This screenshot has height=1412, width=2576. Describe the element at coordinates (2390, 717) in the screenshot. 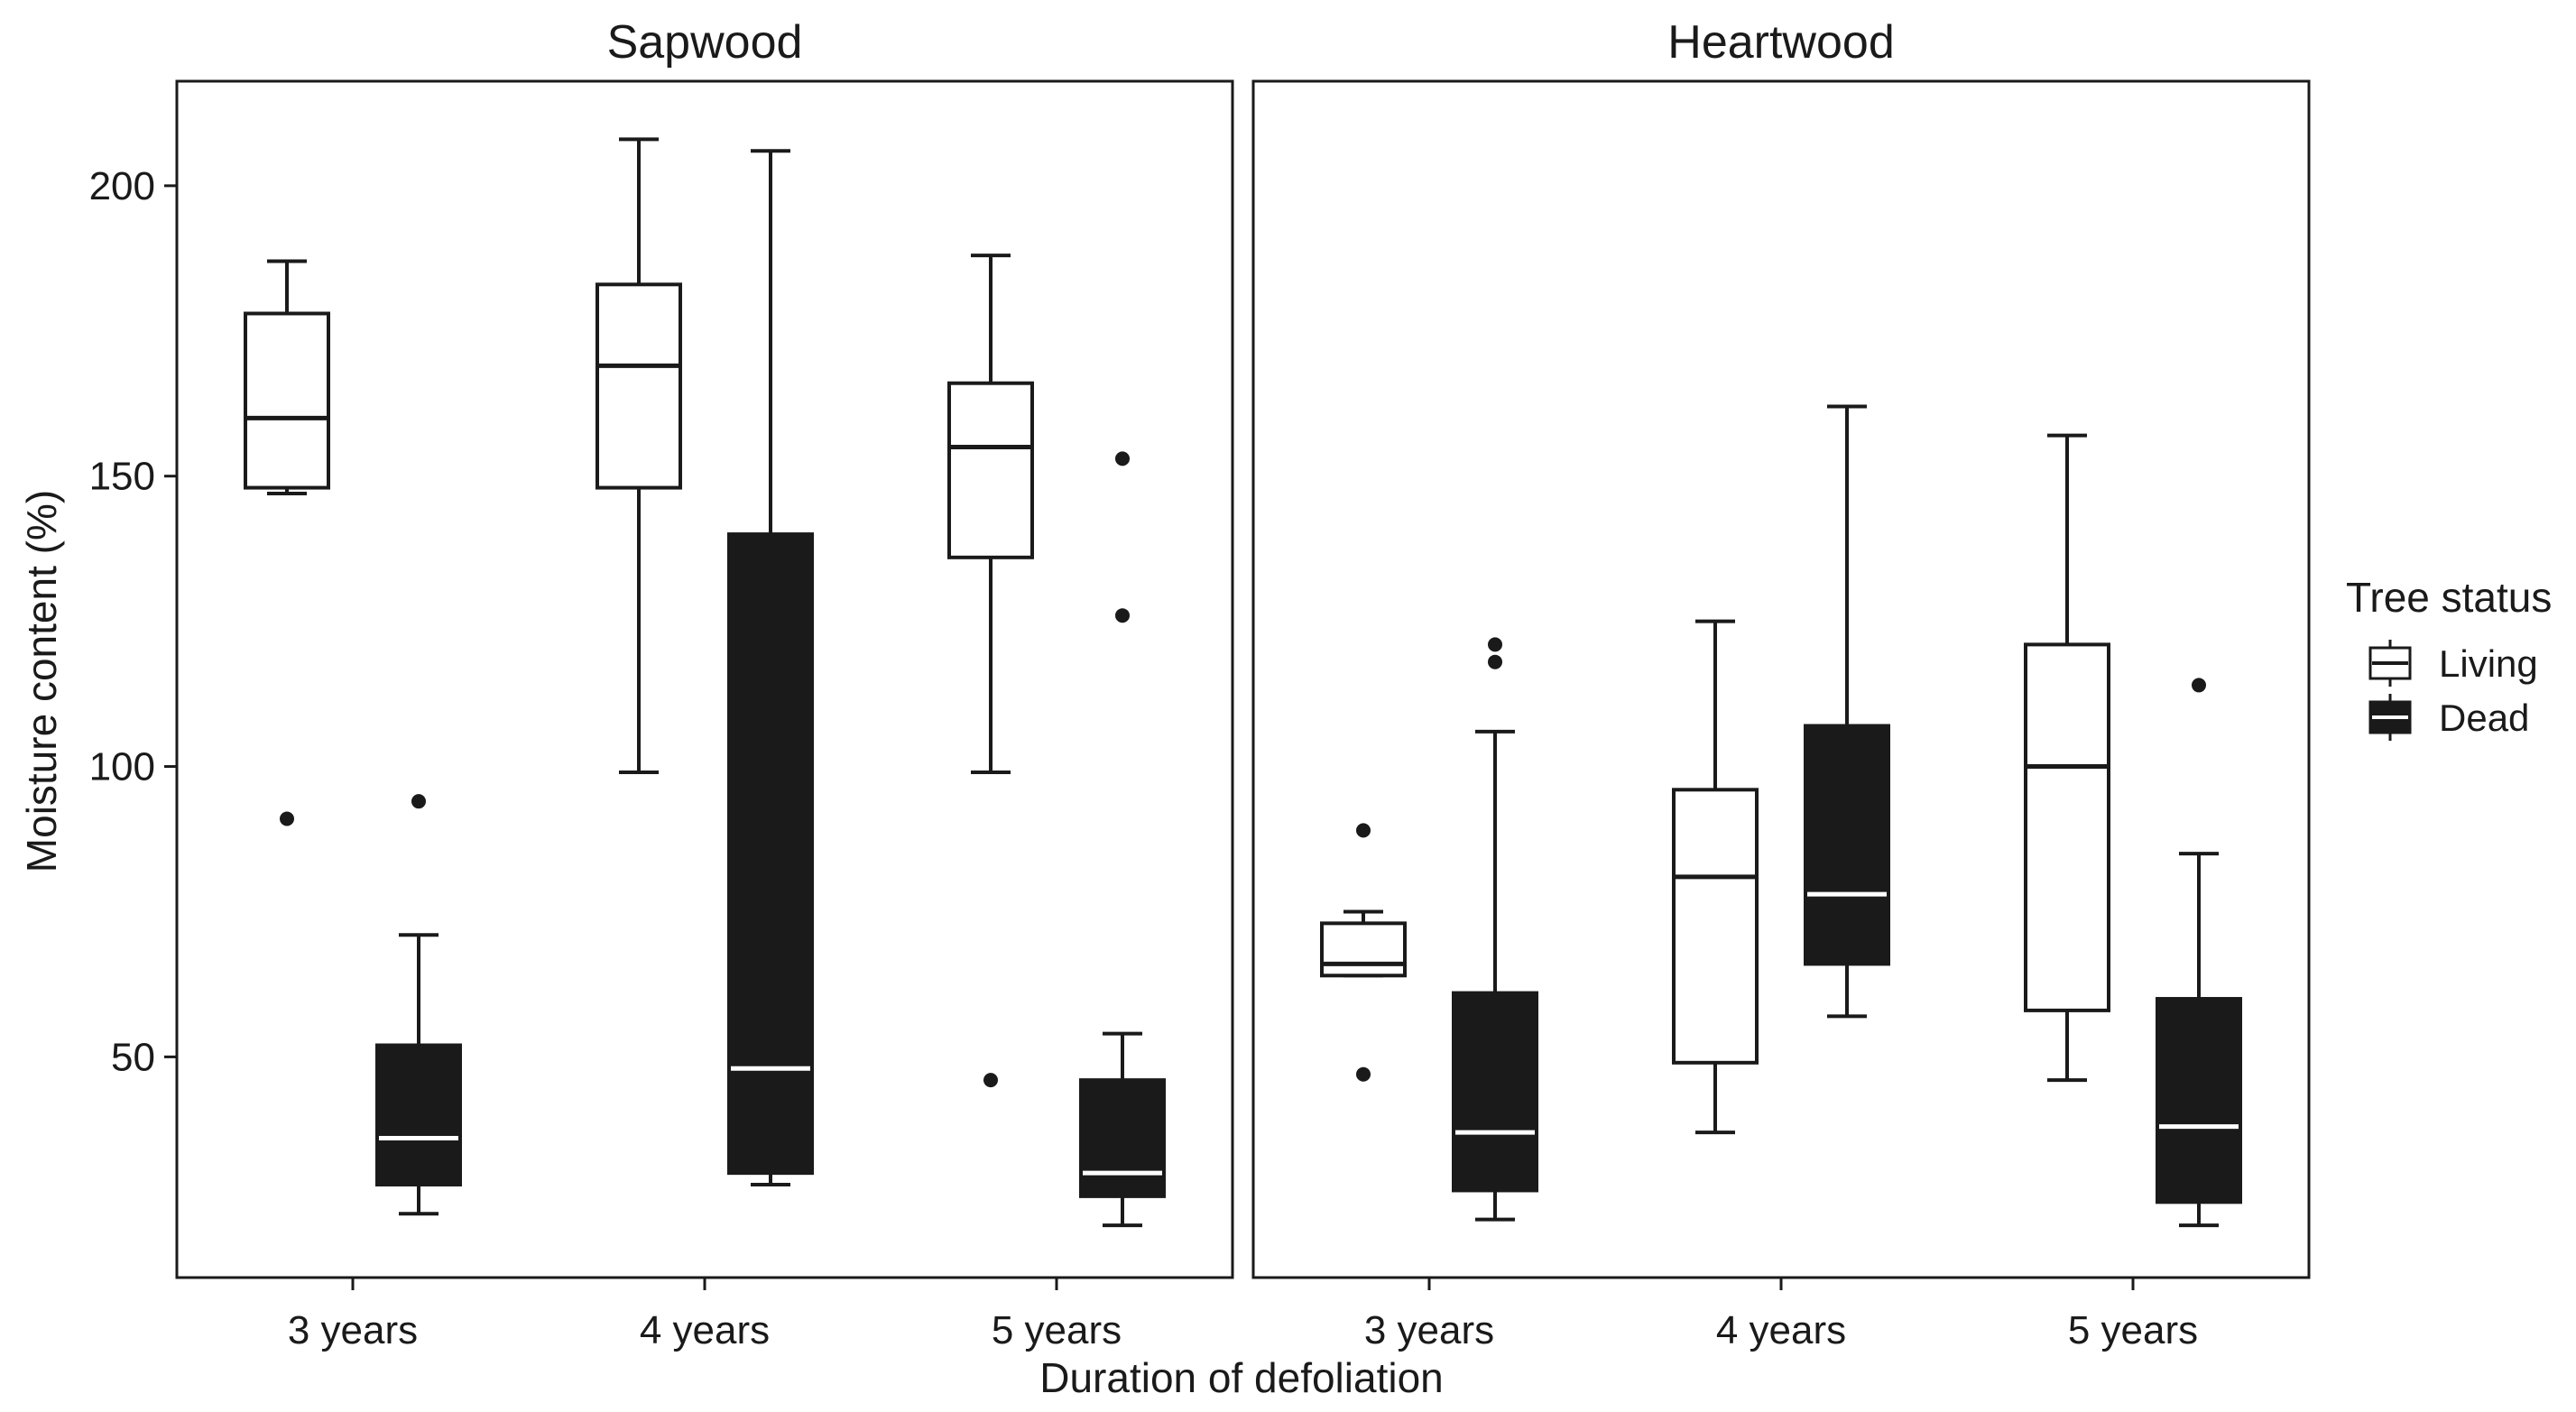

I see `legend-key-dead` at that location.